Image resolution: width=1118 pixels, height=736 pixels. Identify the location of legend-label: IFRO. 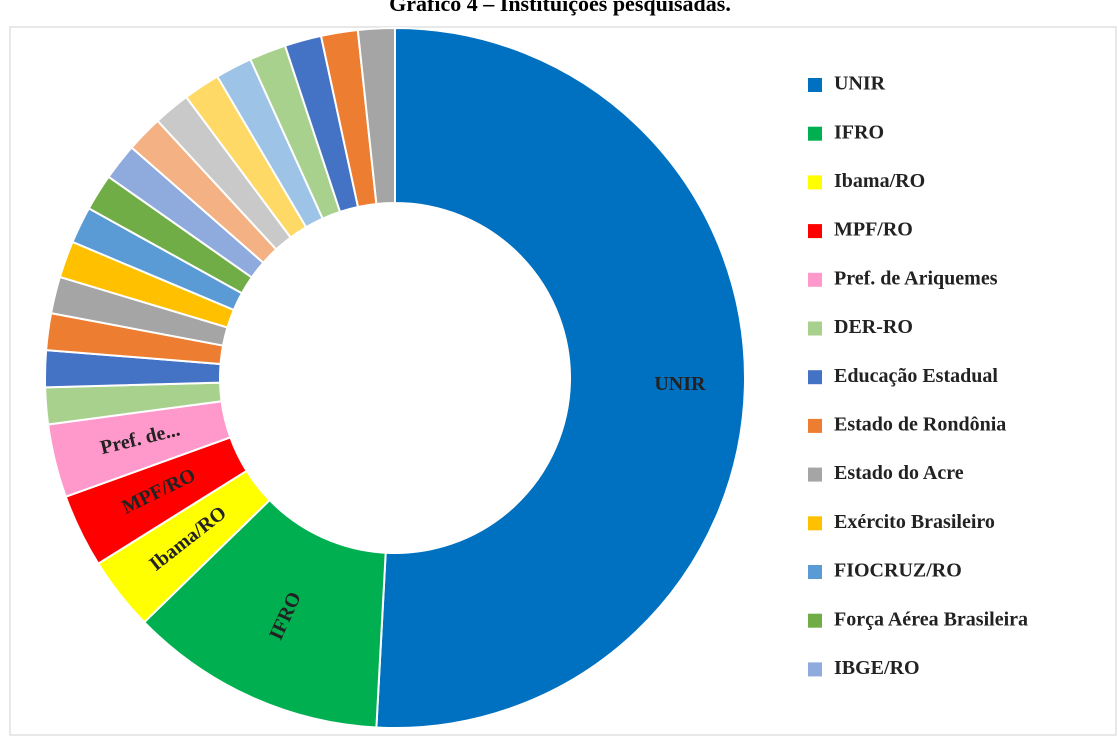
(859, 132).